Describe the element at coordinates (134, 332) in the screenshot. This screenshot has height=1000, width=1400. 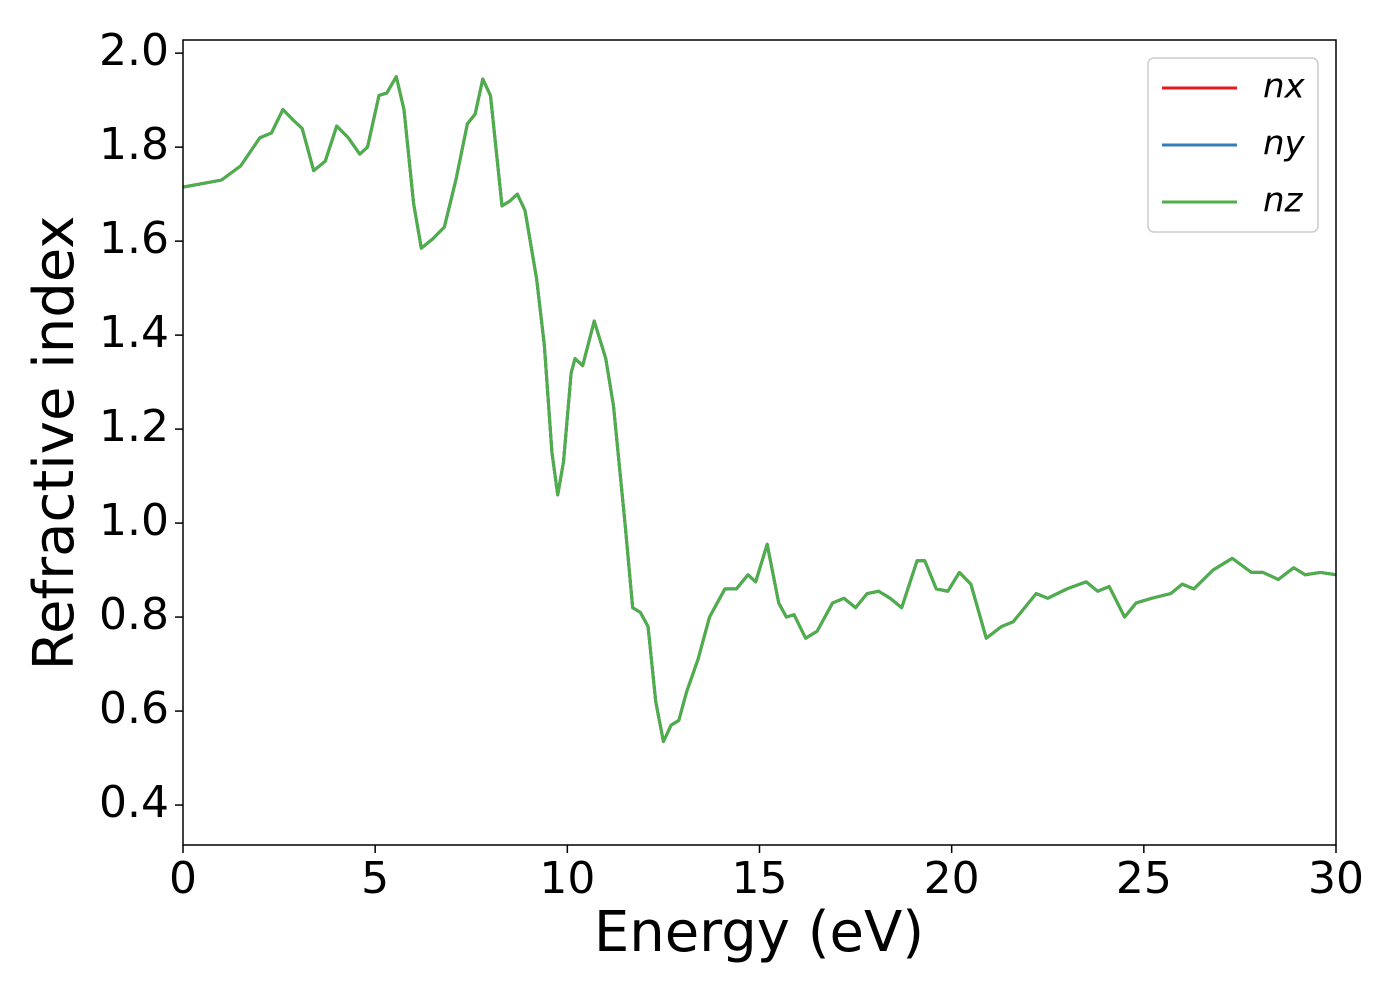
I see `y-tick-label: 1.4` at that location.